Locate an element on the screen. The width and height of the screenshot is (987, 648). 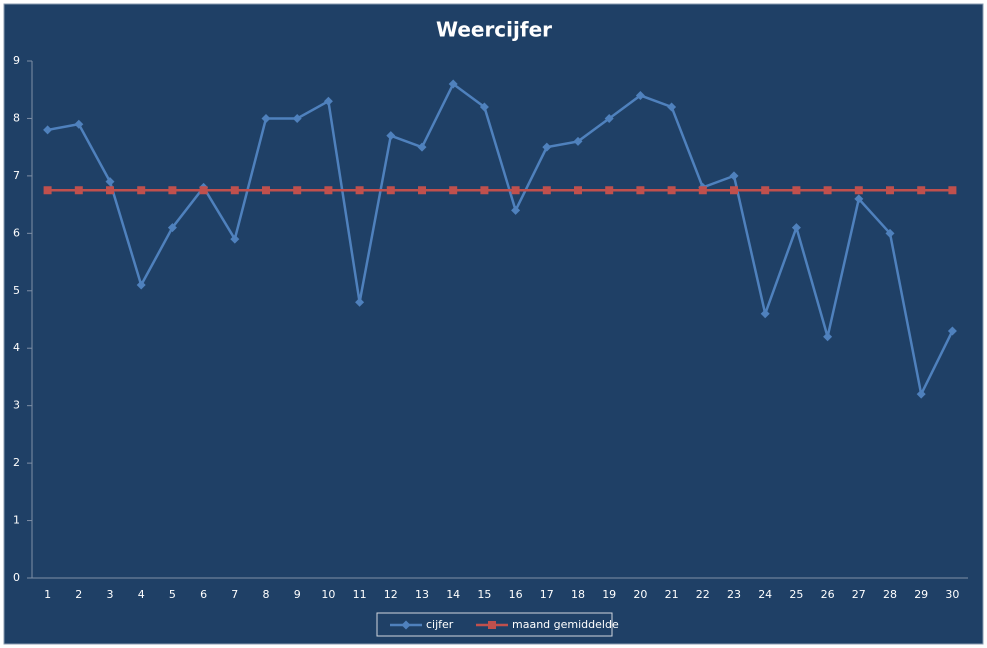
y-tick-label: 8 is located at coordinates (16, 117).